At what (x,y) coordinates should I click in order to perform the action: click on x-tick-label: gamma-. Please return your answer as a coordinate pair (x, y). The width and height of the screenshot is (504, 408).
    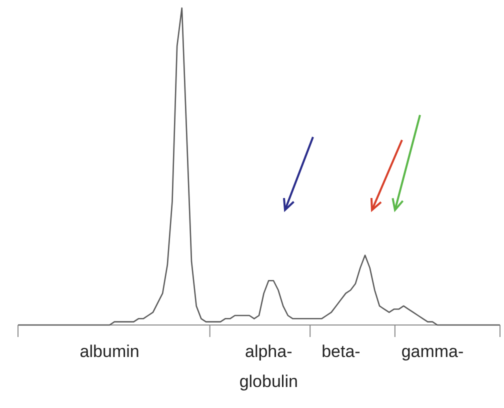
    Looking at the image, I should click on (432, 351).